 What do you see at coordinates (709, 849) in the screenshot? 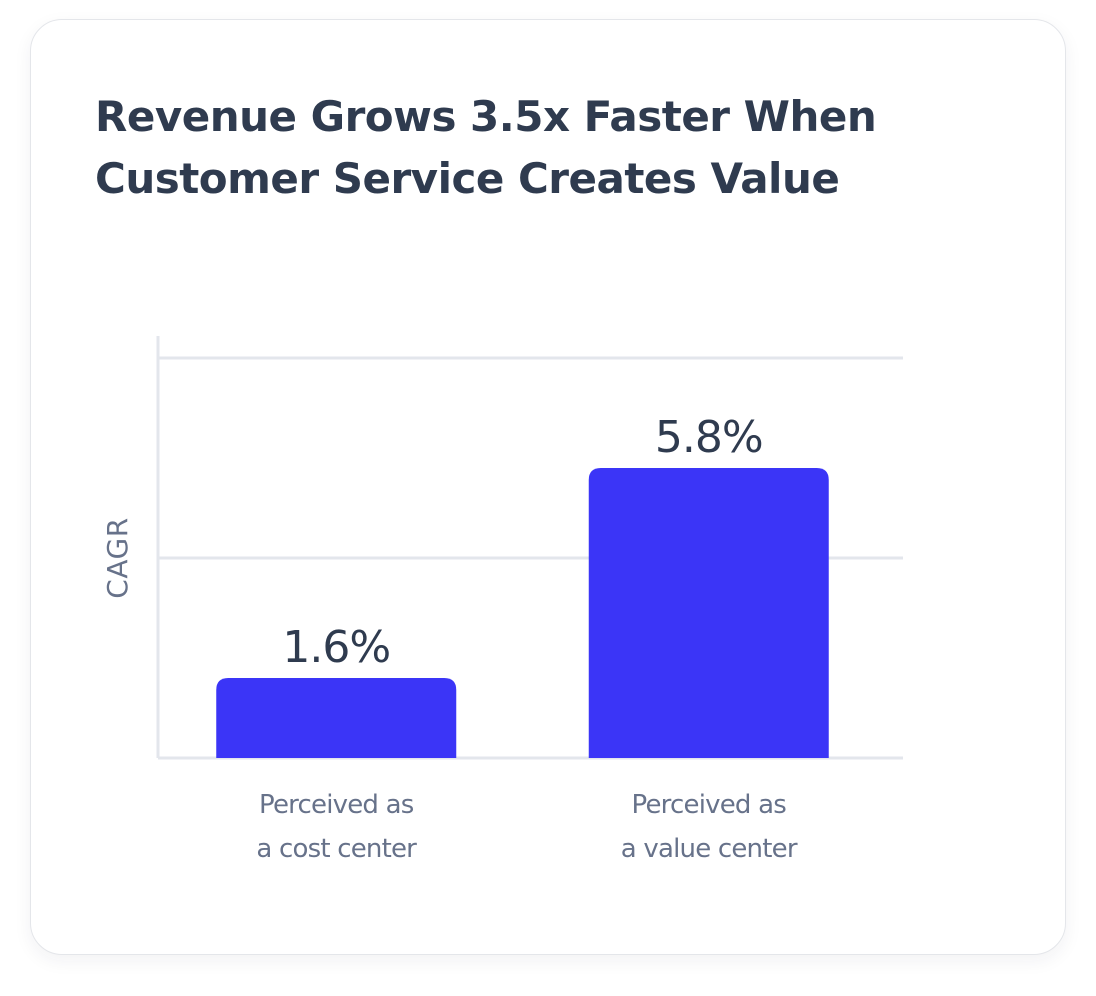
I see `category-label: a value center` at bounding box center [709, 849].